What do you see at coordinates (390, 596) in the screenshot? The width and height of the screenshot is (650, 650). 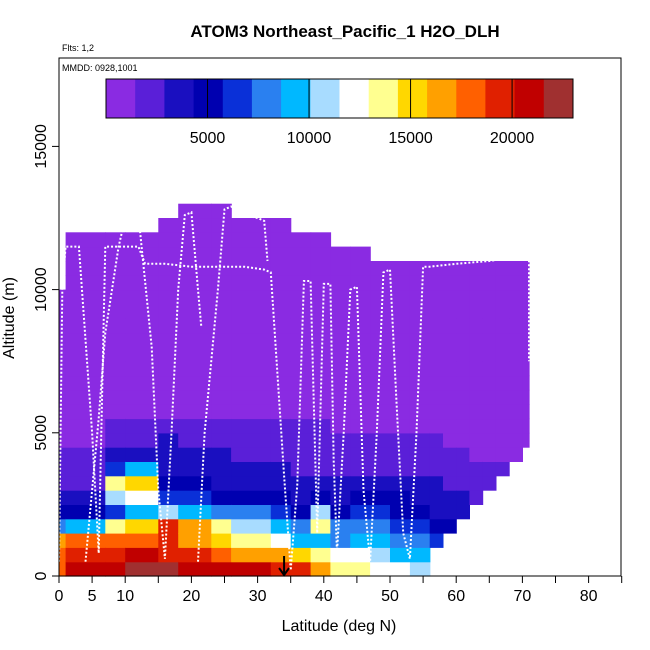 I see `x-tick-label: 50` at bounding box center [390, 596].